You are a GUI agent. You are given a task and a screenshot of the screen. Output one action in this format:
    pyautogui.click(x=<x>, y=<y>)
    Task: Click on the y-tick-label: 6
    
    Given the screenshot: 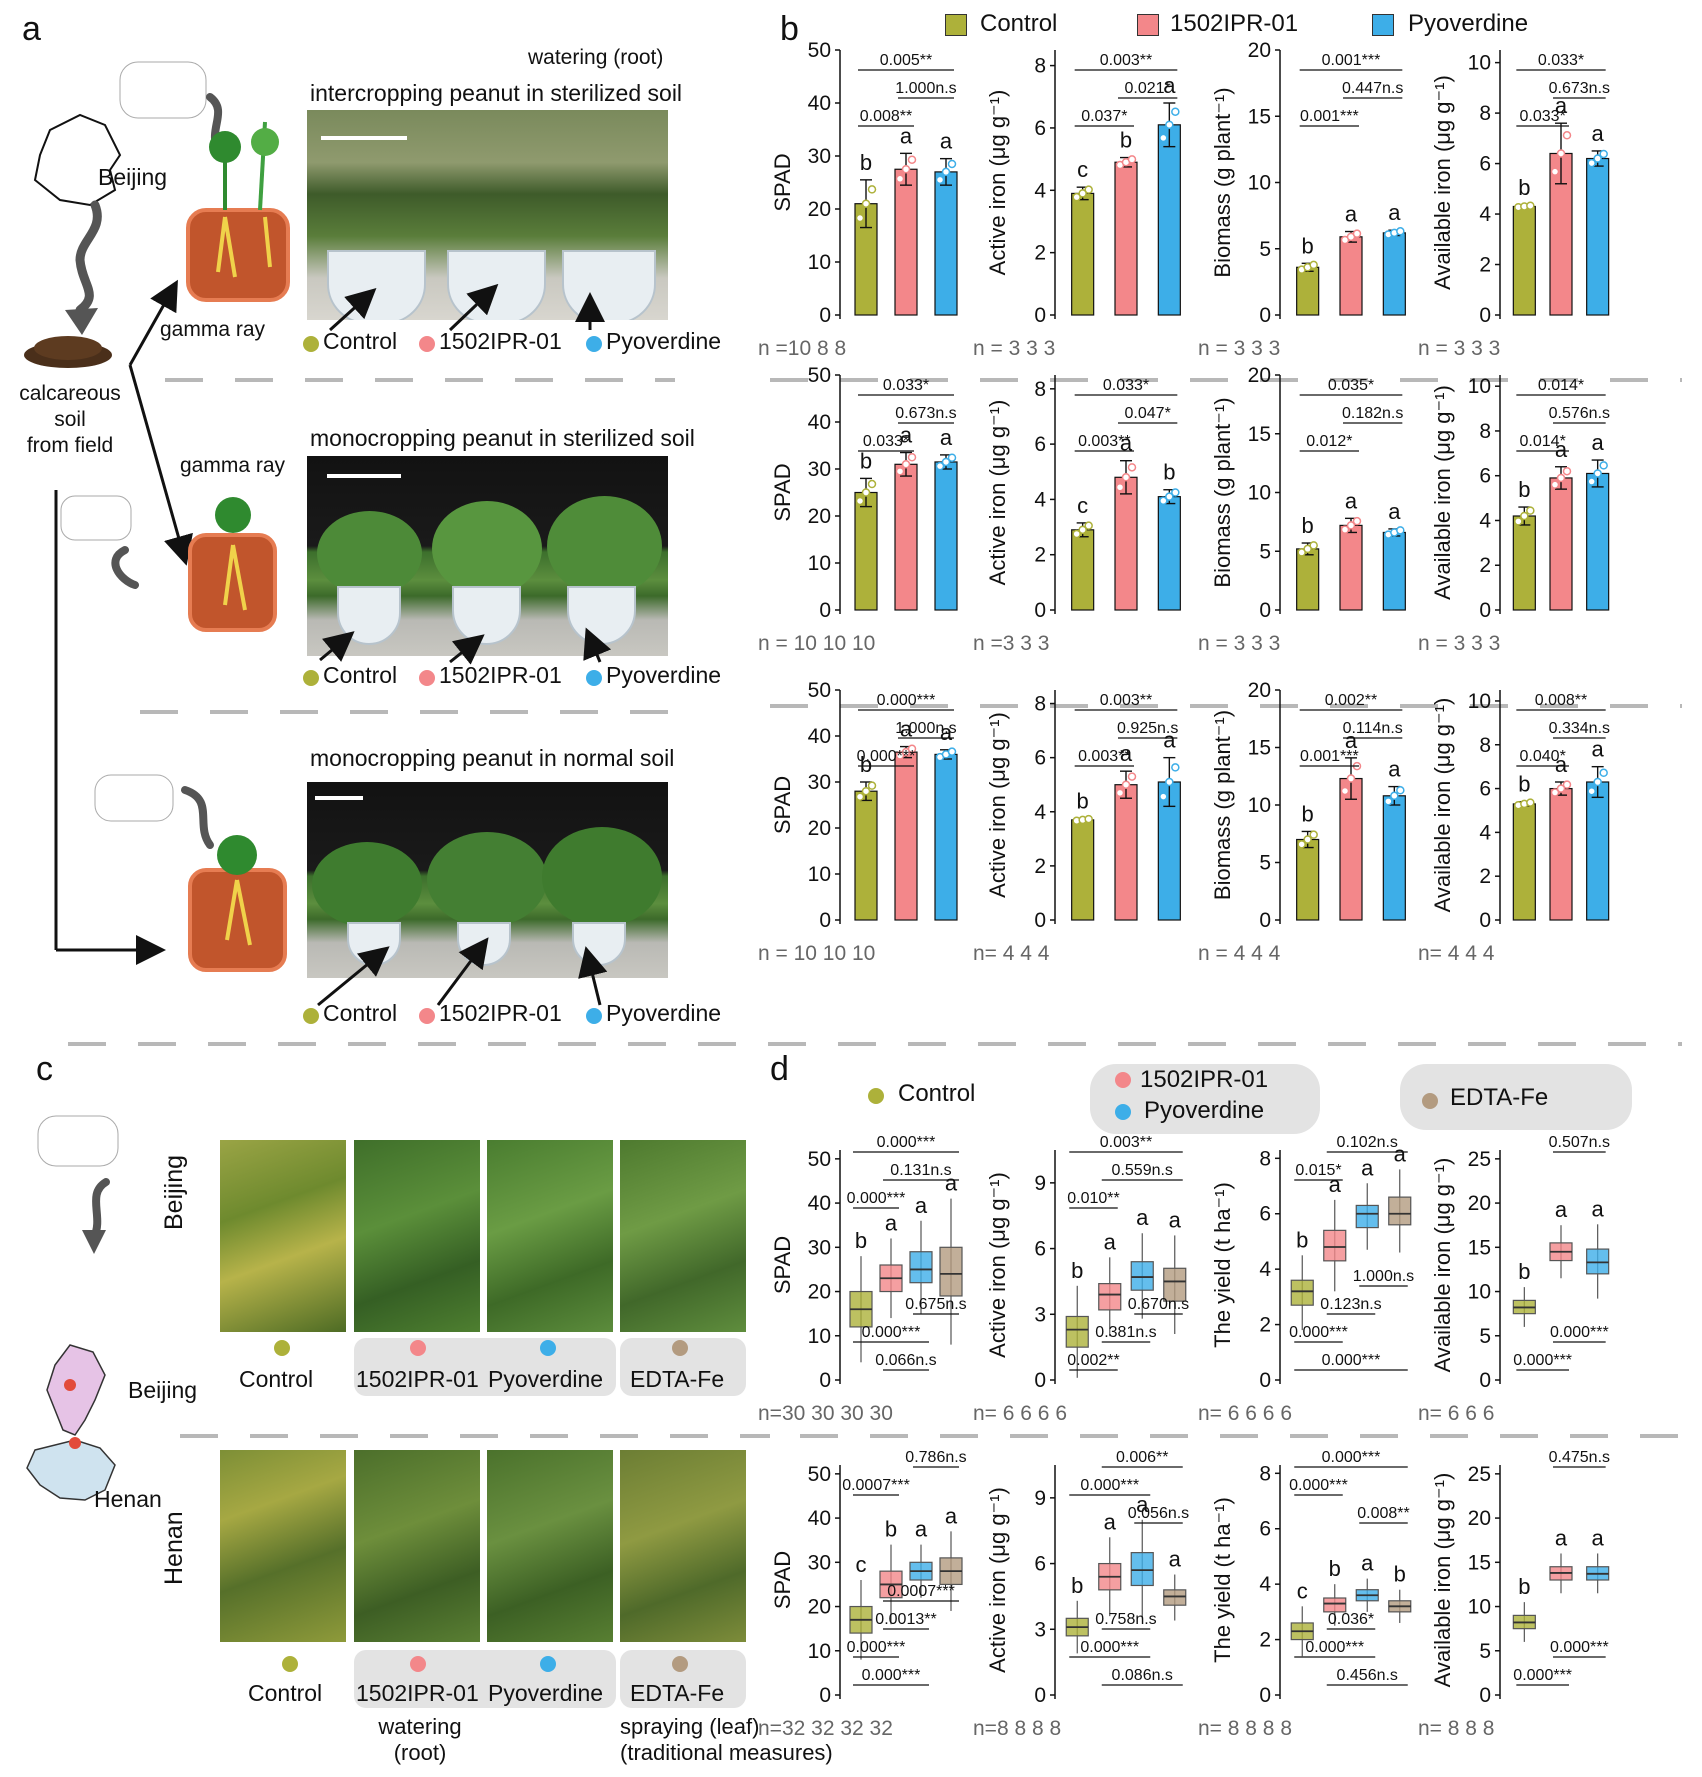 What is the action you would take?
    pyautogui.click(x=1040, y=128)
    